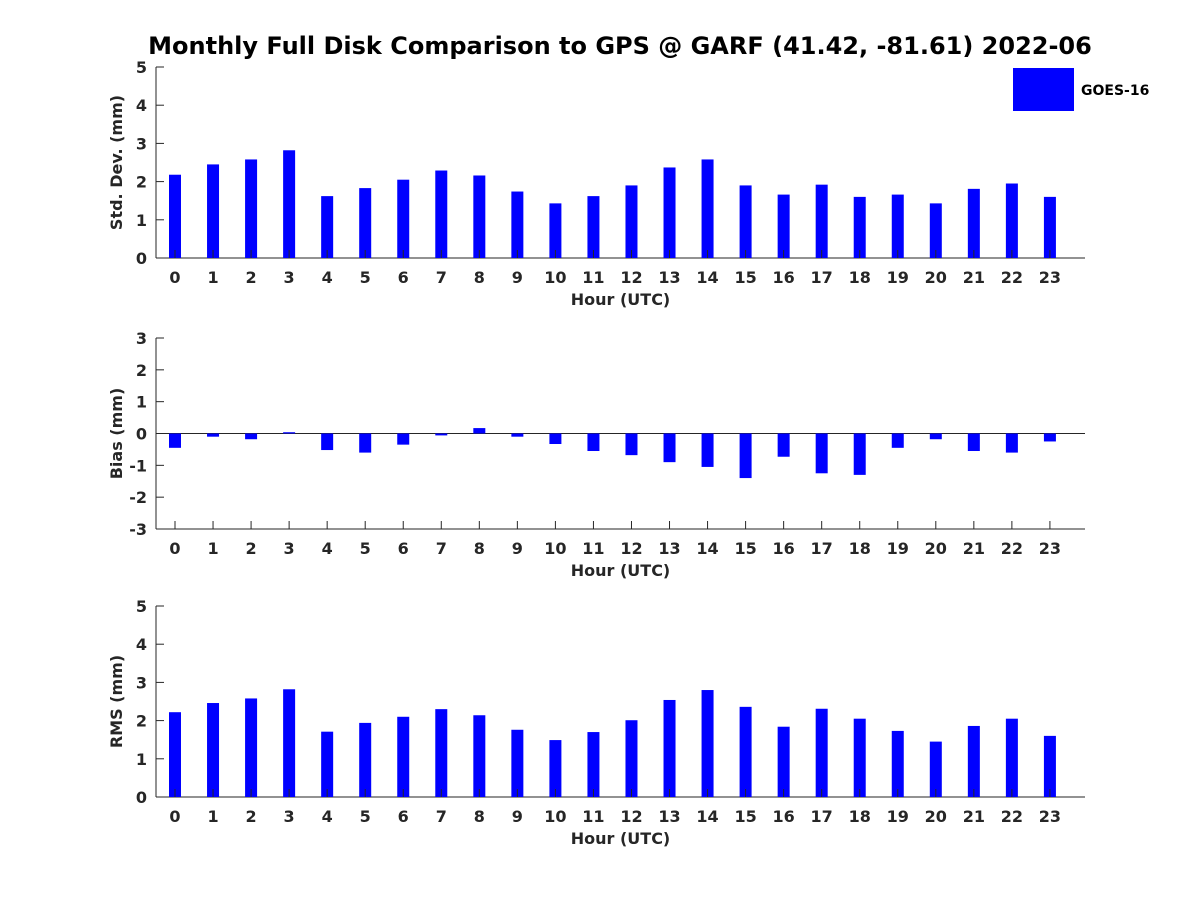  What do you see at coordinates (1043, 89) in the screenshot?
I see `legend-swatch` at bounding box center [1043, 89].